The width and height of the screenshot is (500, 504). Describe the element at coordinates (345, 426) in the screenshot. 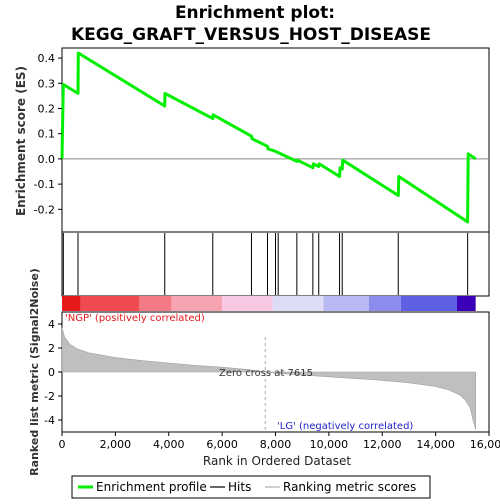

I see `negative-correlation-label: 'LG' (negatively correlated)` at that location.